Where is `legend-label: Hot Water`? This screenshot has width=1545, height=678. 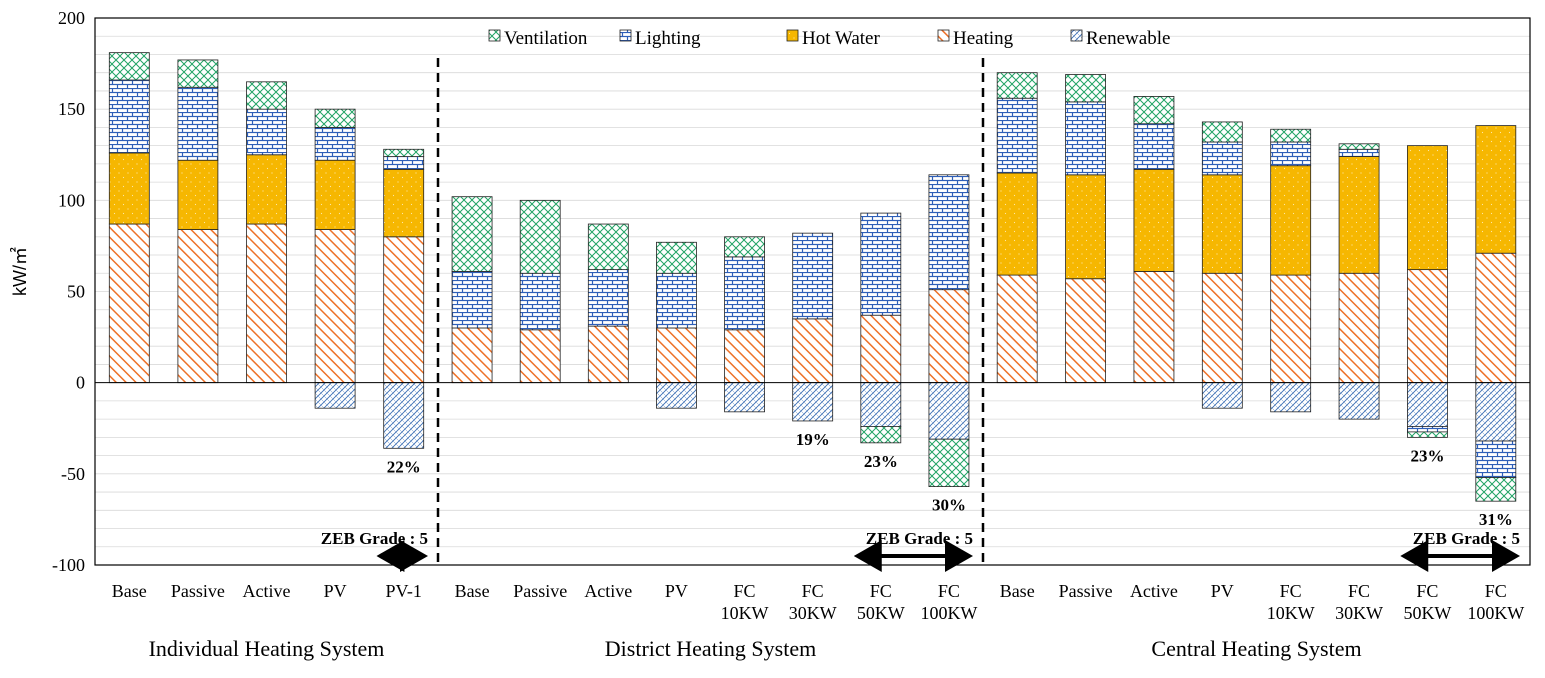 legend-label: Hot Water is located at coordinates (841, 38).